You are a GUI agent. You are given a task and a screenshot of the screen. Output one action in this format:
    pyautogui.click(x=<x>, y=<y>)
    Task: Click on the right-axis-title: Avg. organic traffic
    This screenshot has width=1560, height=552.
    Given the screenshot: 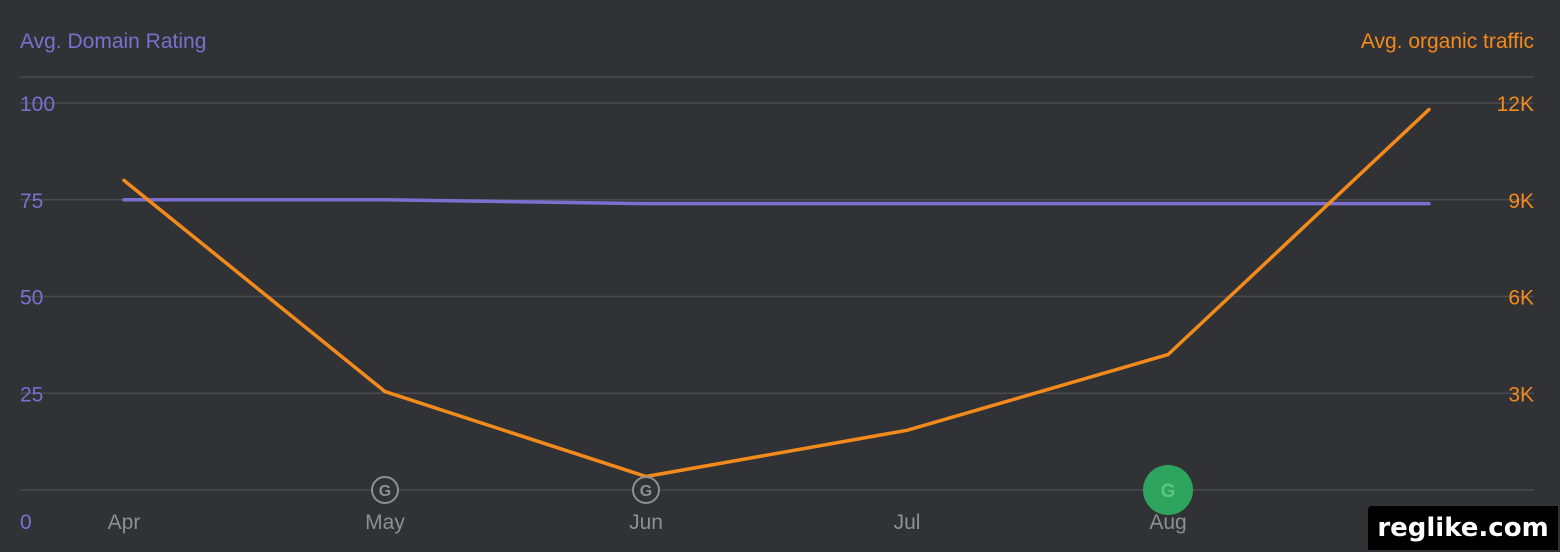 What is the action you would take?
    pyautogui.click(x=1447, y=41)
    